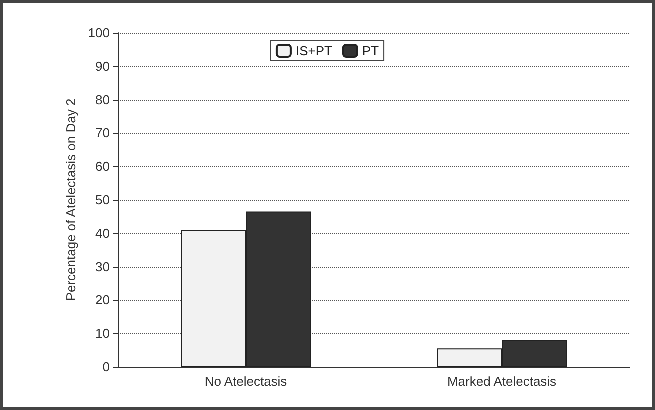  What do you see at coordinates (103, 266) in the screenshot?
I see `y-tick-label: 30` at bounding box center [103, 266].